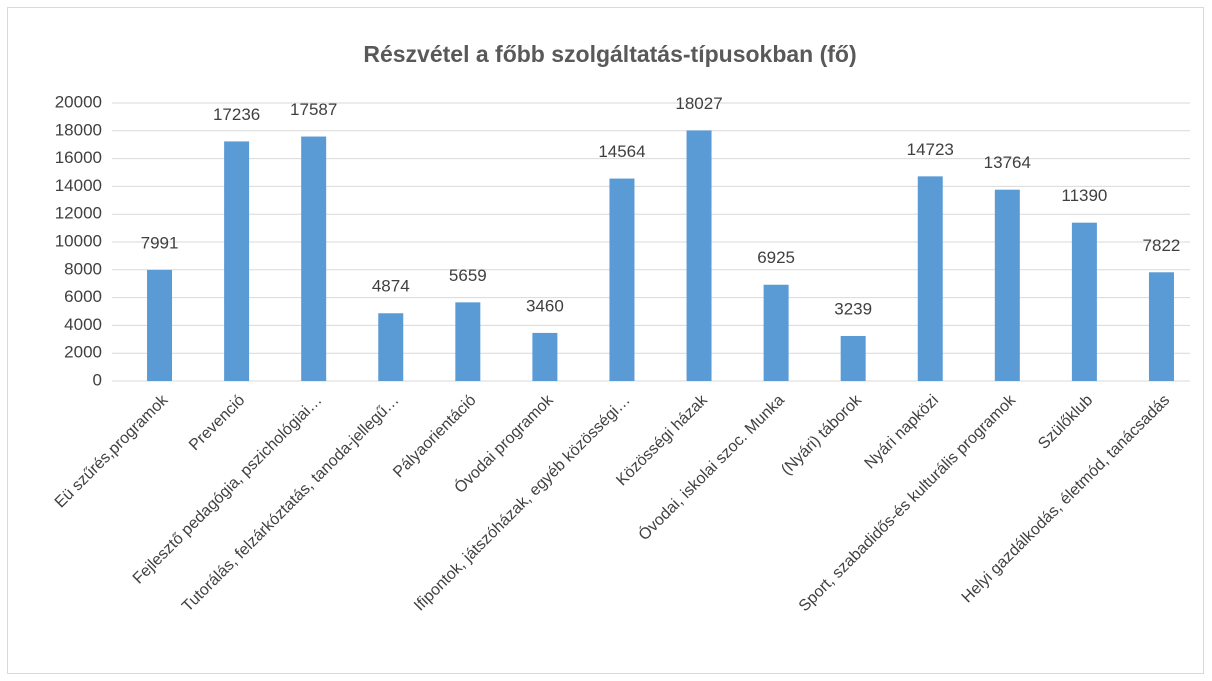  I want to click on value-label: 14564, so click(621, 151).